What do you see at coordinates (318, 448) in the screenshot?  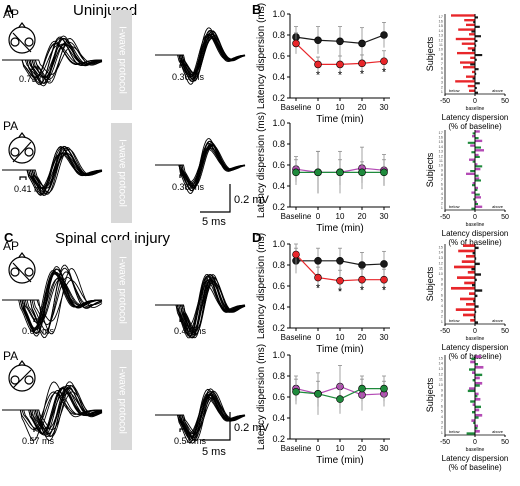 I see `x-tick-label: 0` at bounding box center [318, 448].